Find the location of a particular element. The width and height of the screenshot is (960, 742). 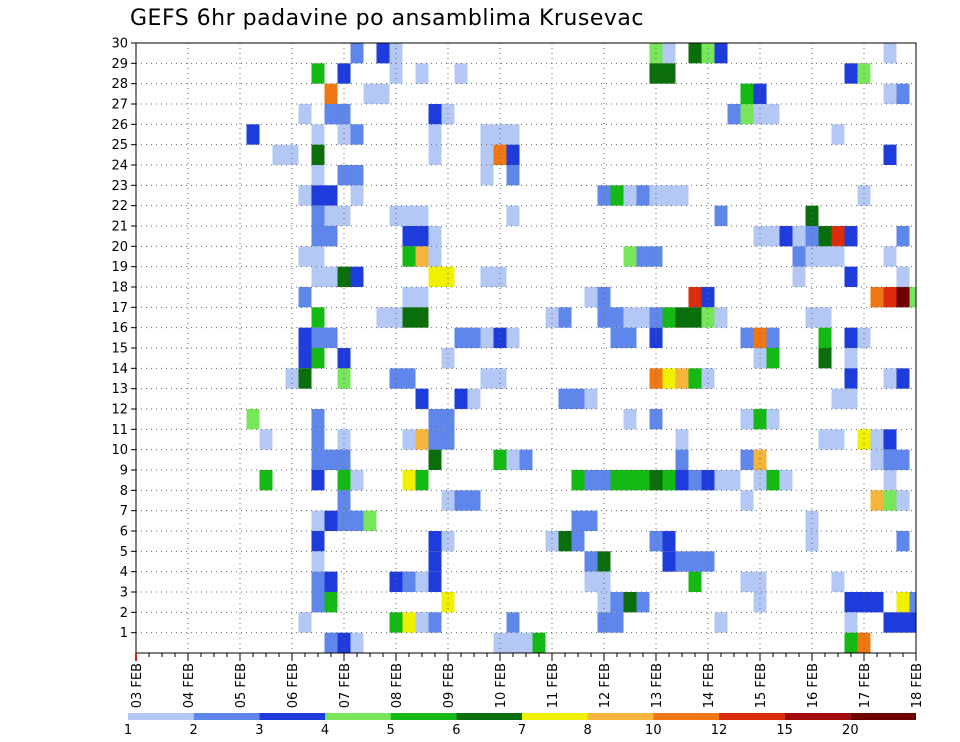

x-tick-label: 09 FEB is located at coordinates (449, 685).